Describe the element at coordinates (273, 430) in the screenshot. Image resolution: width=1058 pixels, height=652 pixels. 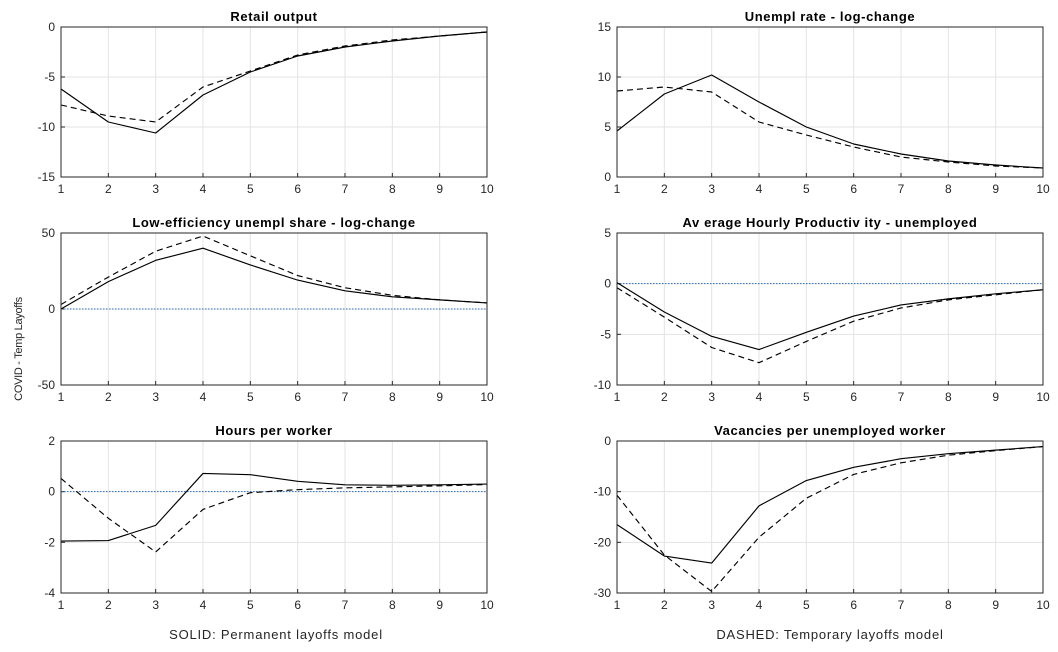
I see `subplot-title: Hours per worker` at that location.